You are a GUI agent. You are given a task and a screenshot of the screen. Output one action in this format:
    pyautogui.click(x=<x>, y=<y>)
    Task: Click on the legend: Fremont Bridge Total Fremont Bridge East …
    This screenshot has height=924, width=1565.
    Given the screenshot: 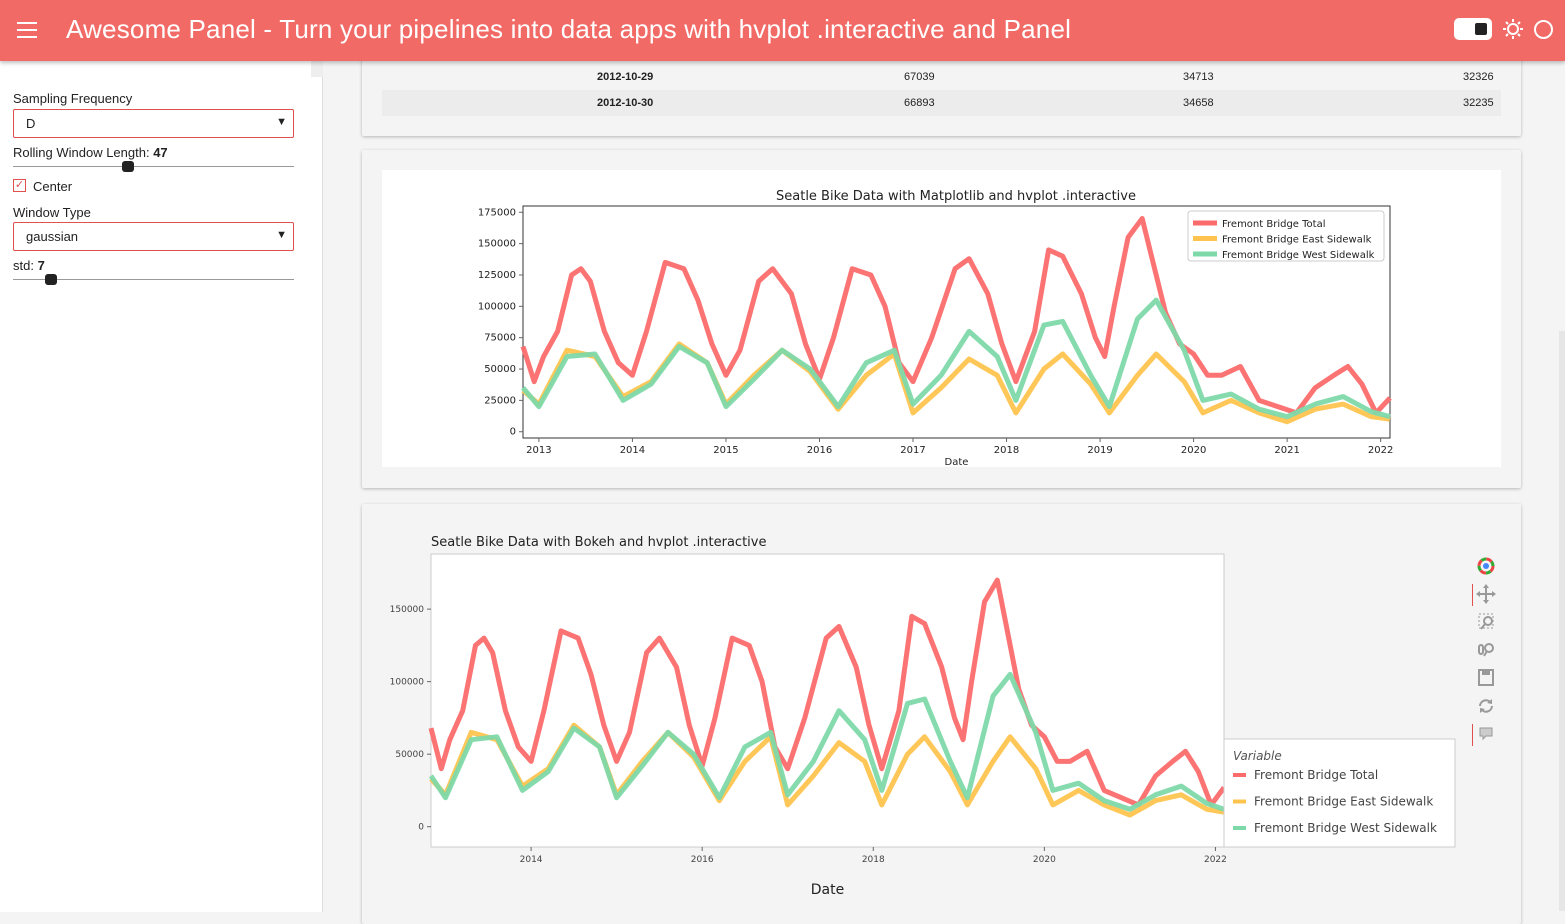 What is the action you would take?
    pyautogui.click(x=1286, y=236)
    